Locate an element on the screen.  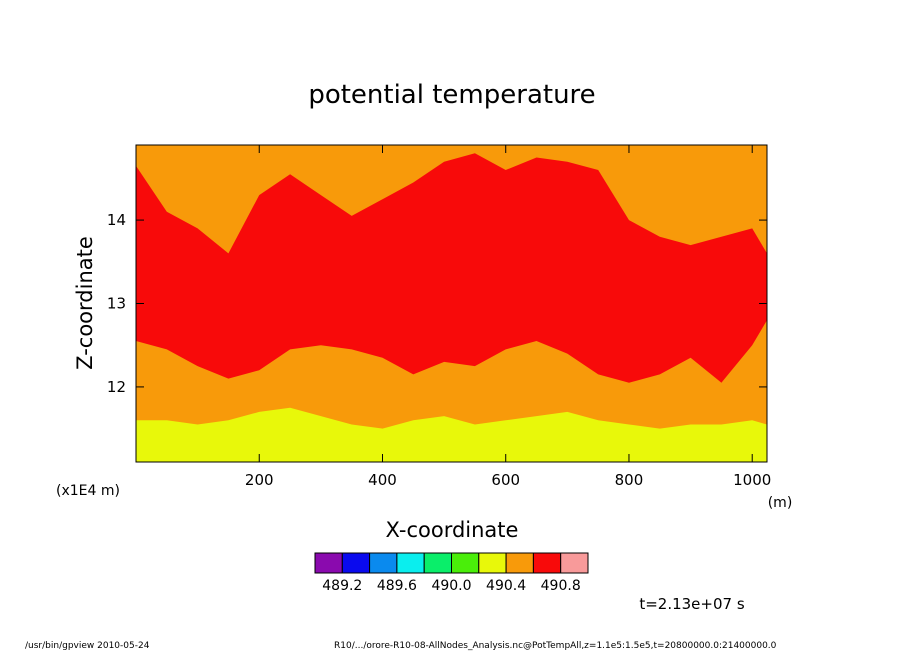
x-axis-unit: (m) is located at coordinates (780, 503).